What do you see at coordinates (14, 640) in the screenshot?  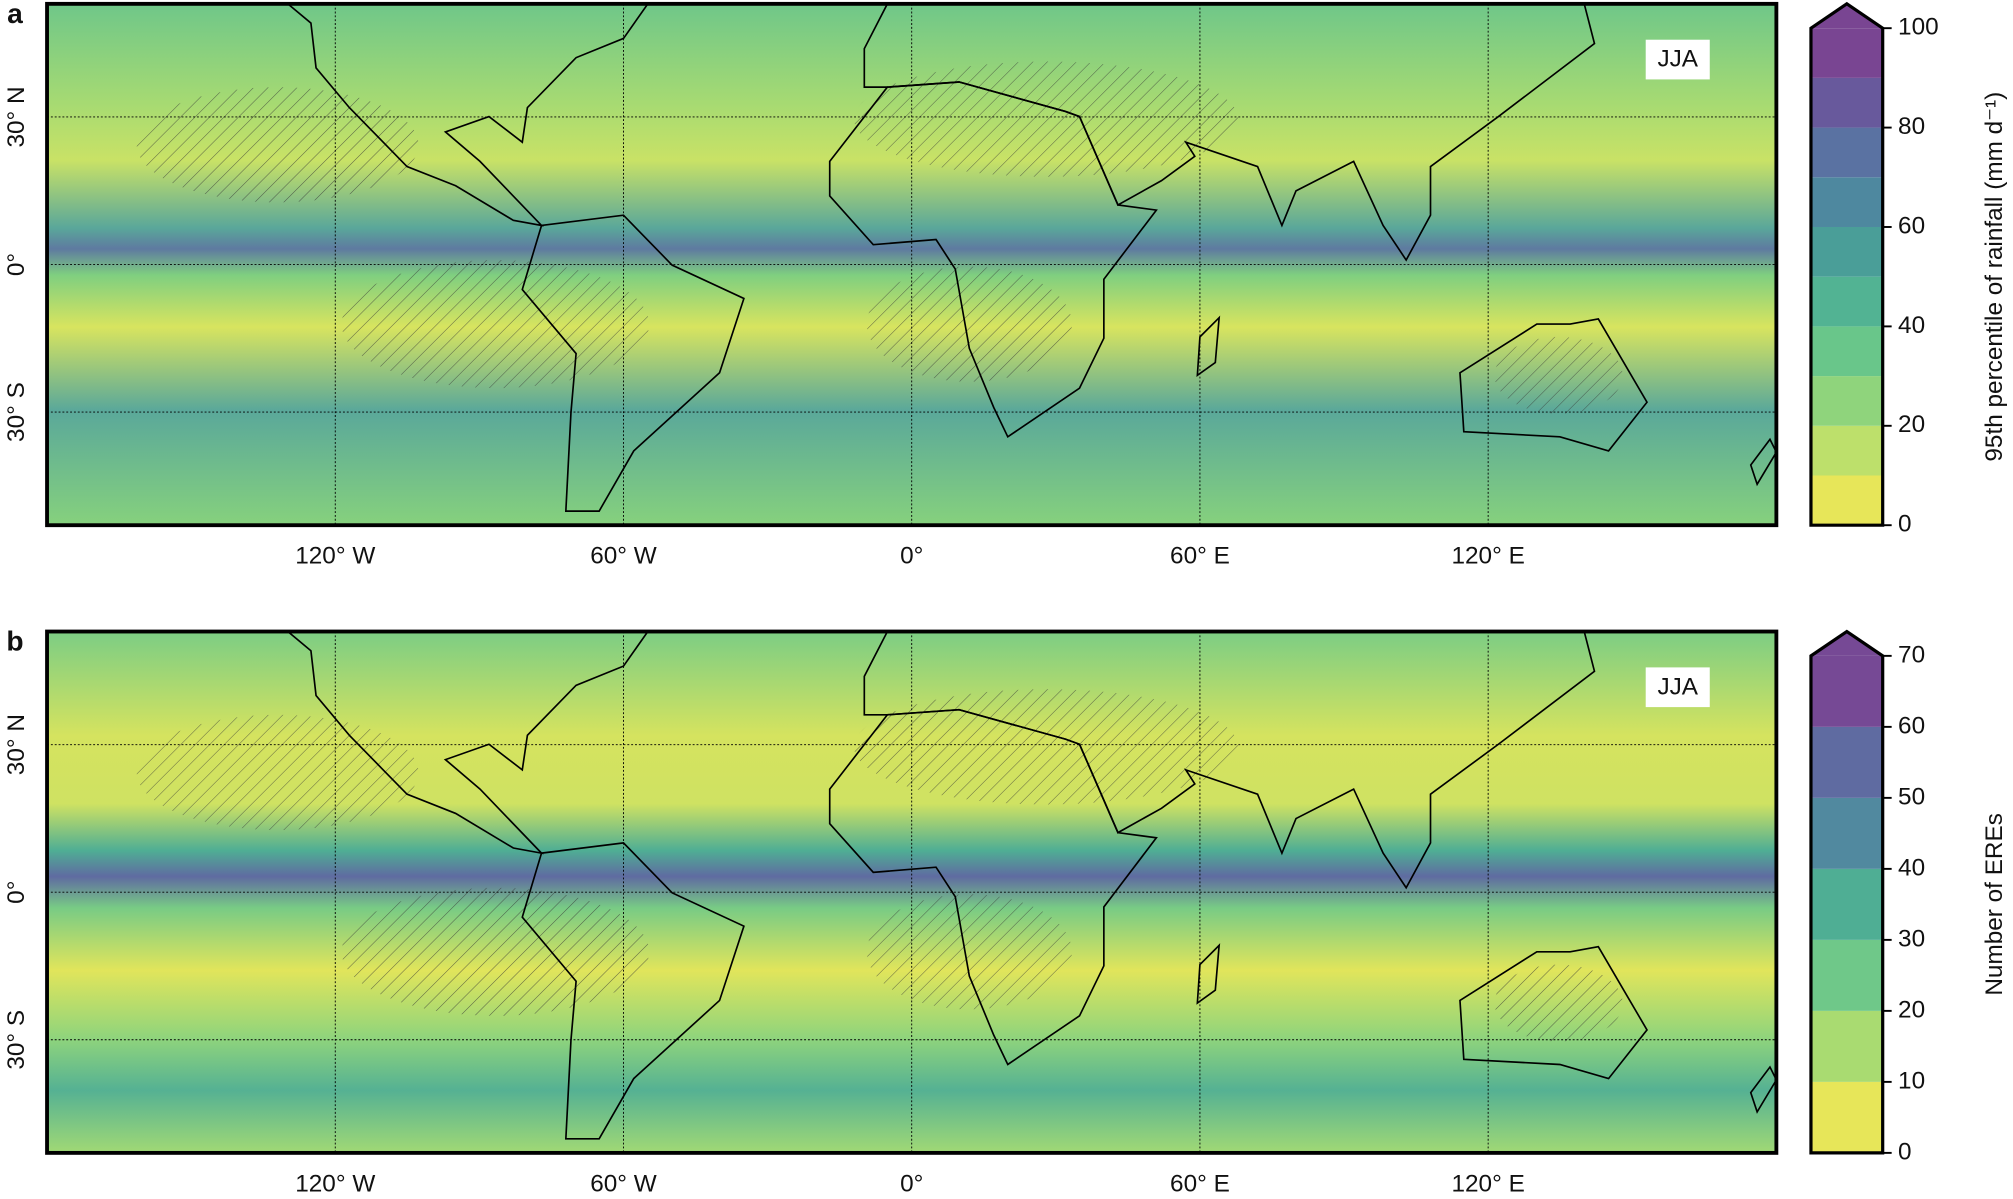 I see `panel-label: b` at bounding box center [14, 640].